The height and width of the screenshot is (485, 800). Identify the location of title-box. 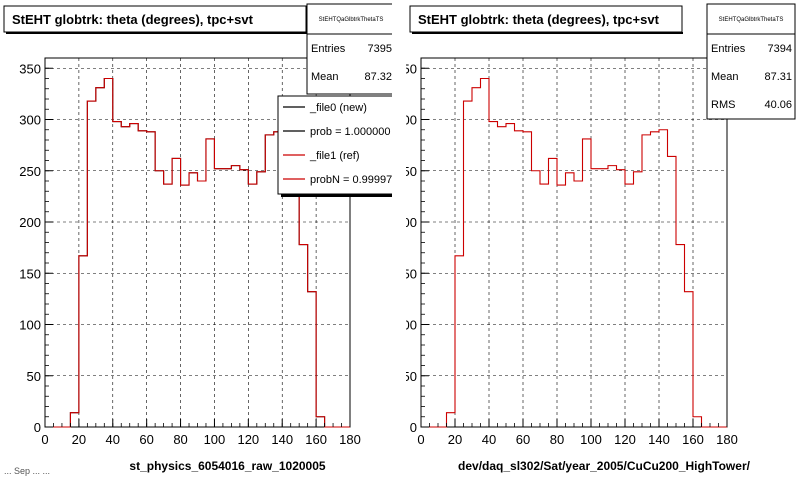
(546, 19).